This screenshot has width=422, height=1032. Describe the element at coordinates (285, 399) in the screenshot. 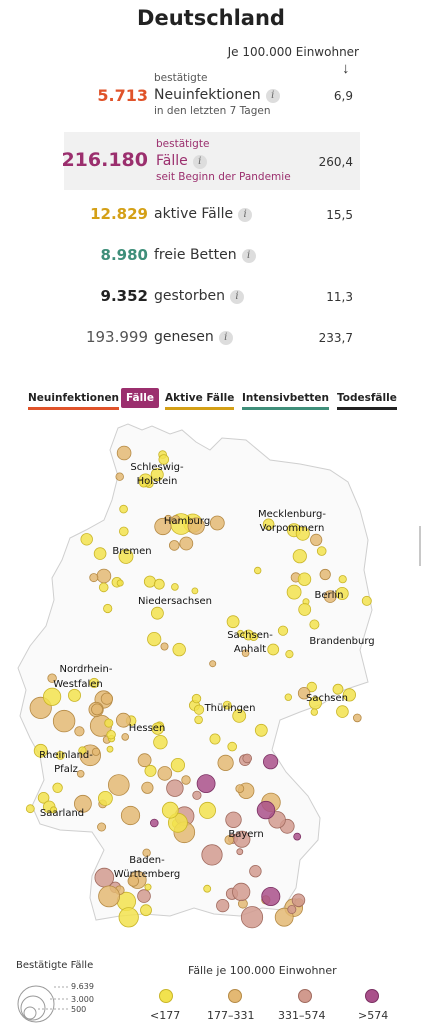

I see `tab-intensivbetten: Intensivbetten` at that location.